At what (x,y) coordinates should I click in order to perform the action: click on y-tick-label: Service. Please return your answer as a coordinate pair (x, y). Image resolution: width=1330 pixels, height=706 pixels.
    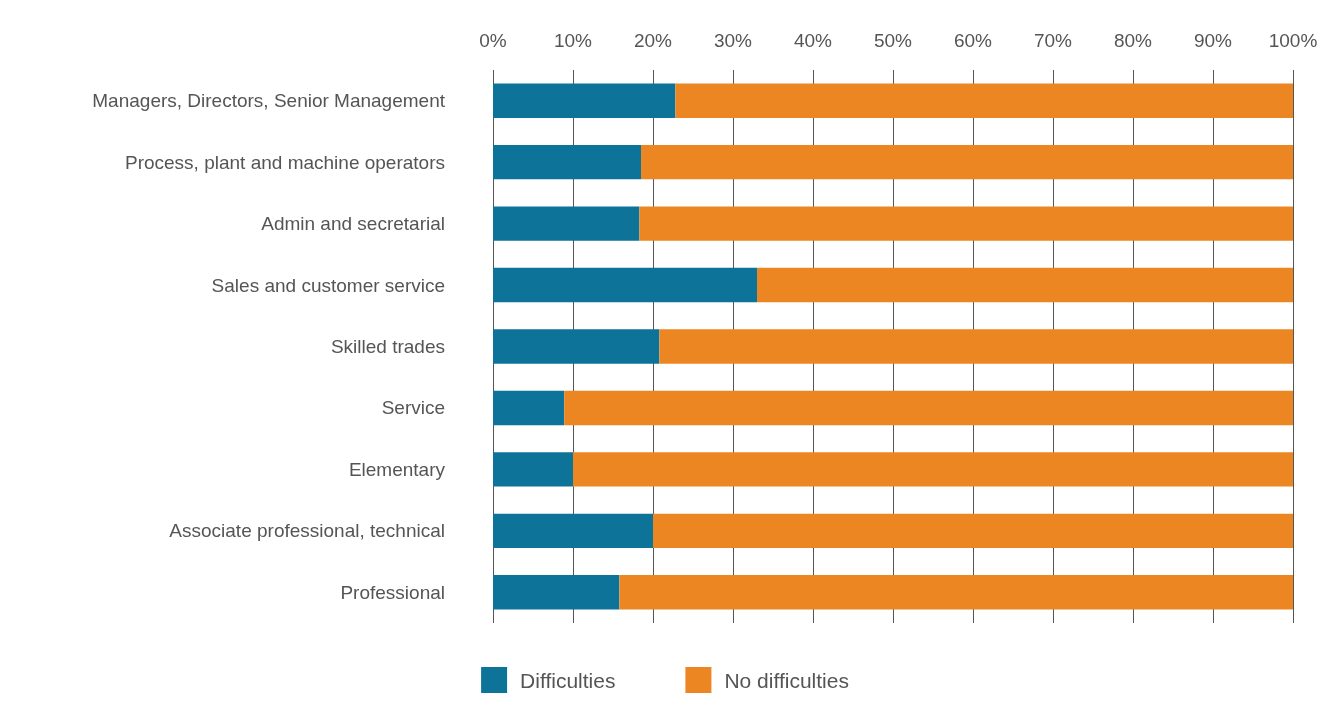
    Looking at the image, I should click on (413, 408).